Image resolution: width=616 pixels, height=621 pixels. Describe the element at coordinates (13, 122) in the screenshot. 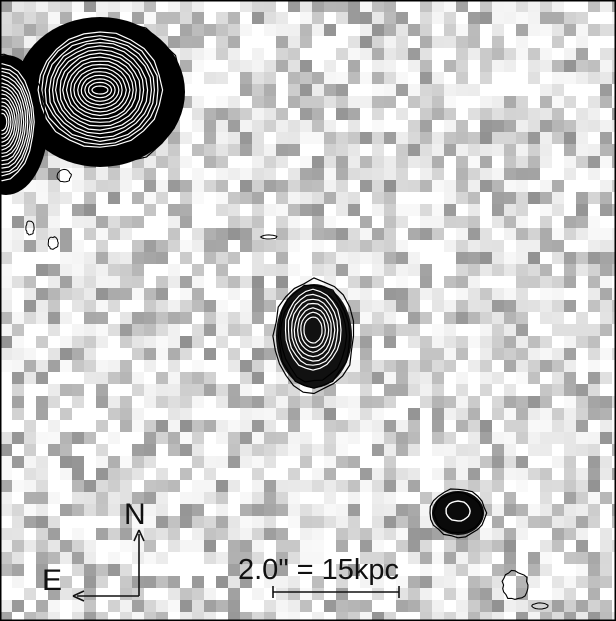

I see `contour-line-left-edge-inner` at that location.